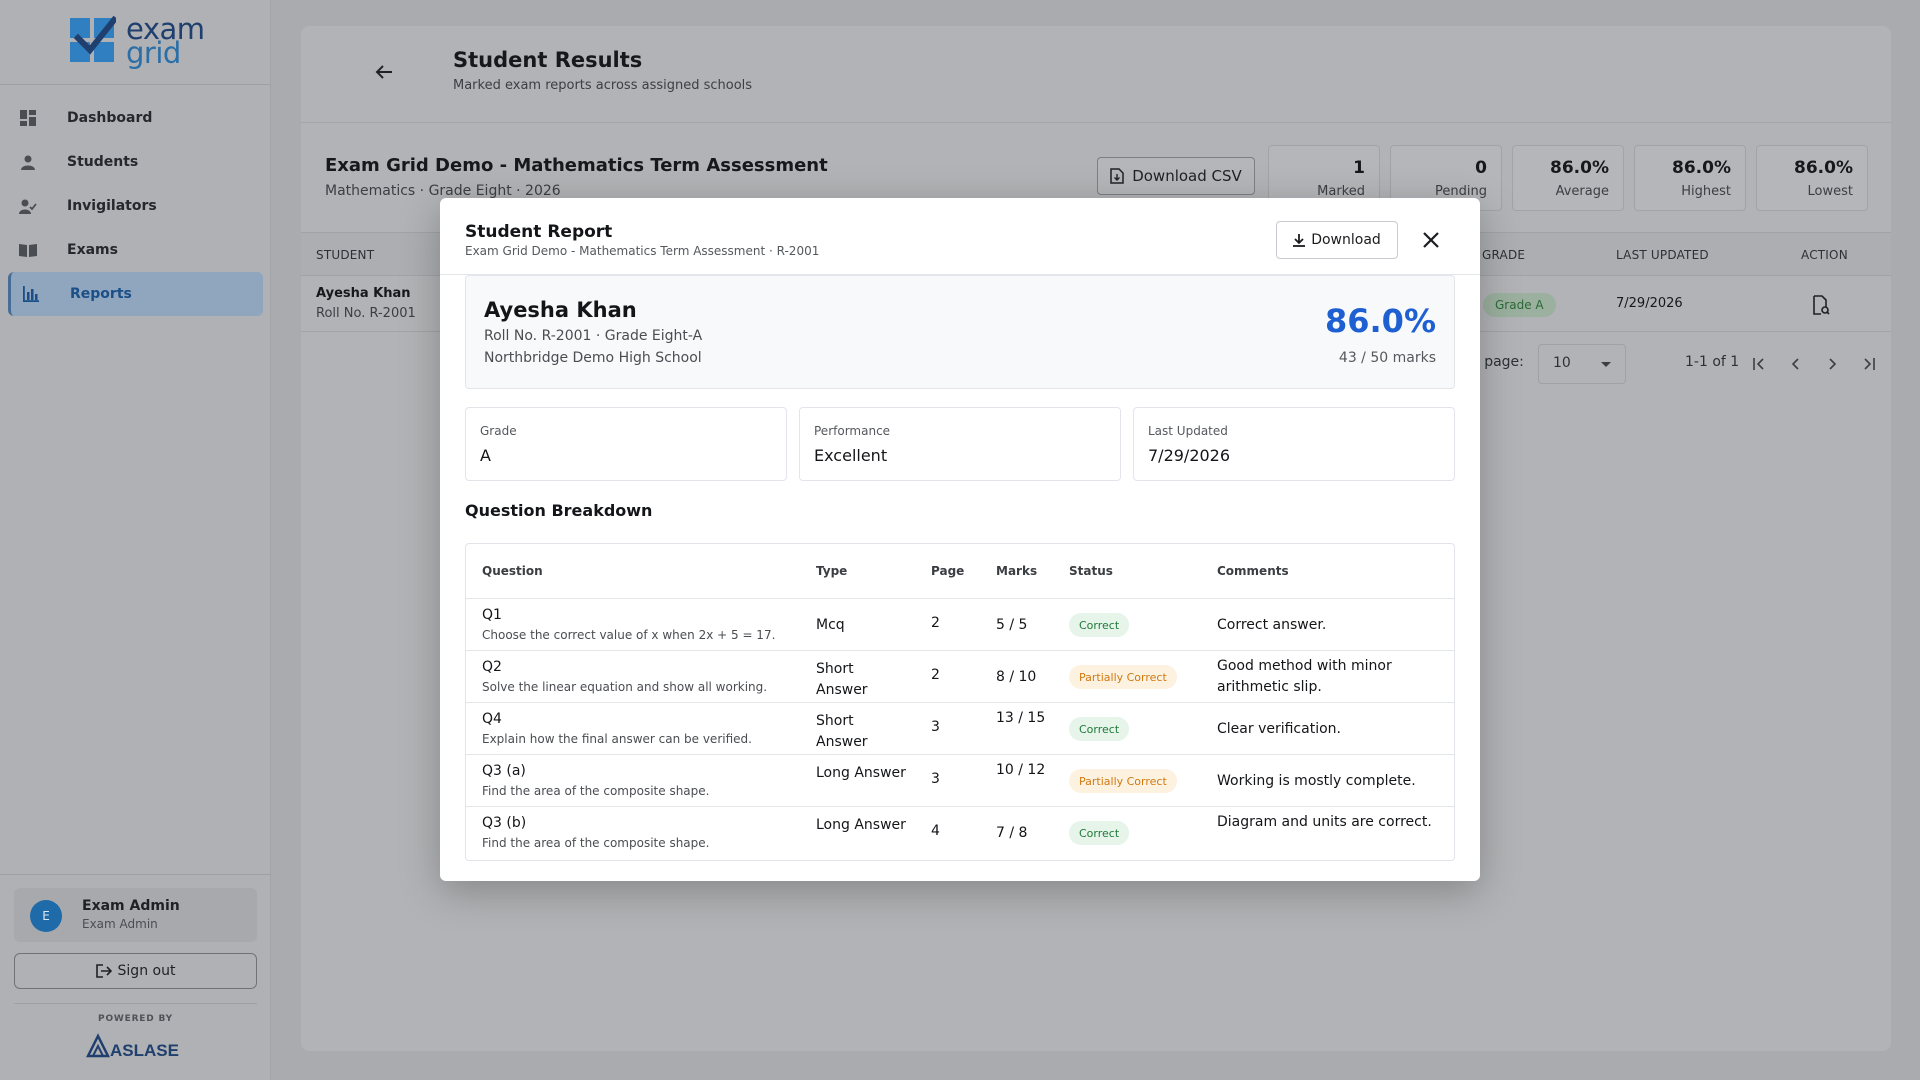  What do you see at coordinates (1091, 571) in the screenshot?
I see `column-header-status: Status` at bounding box center [1091, 571].